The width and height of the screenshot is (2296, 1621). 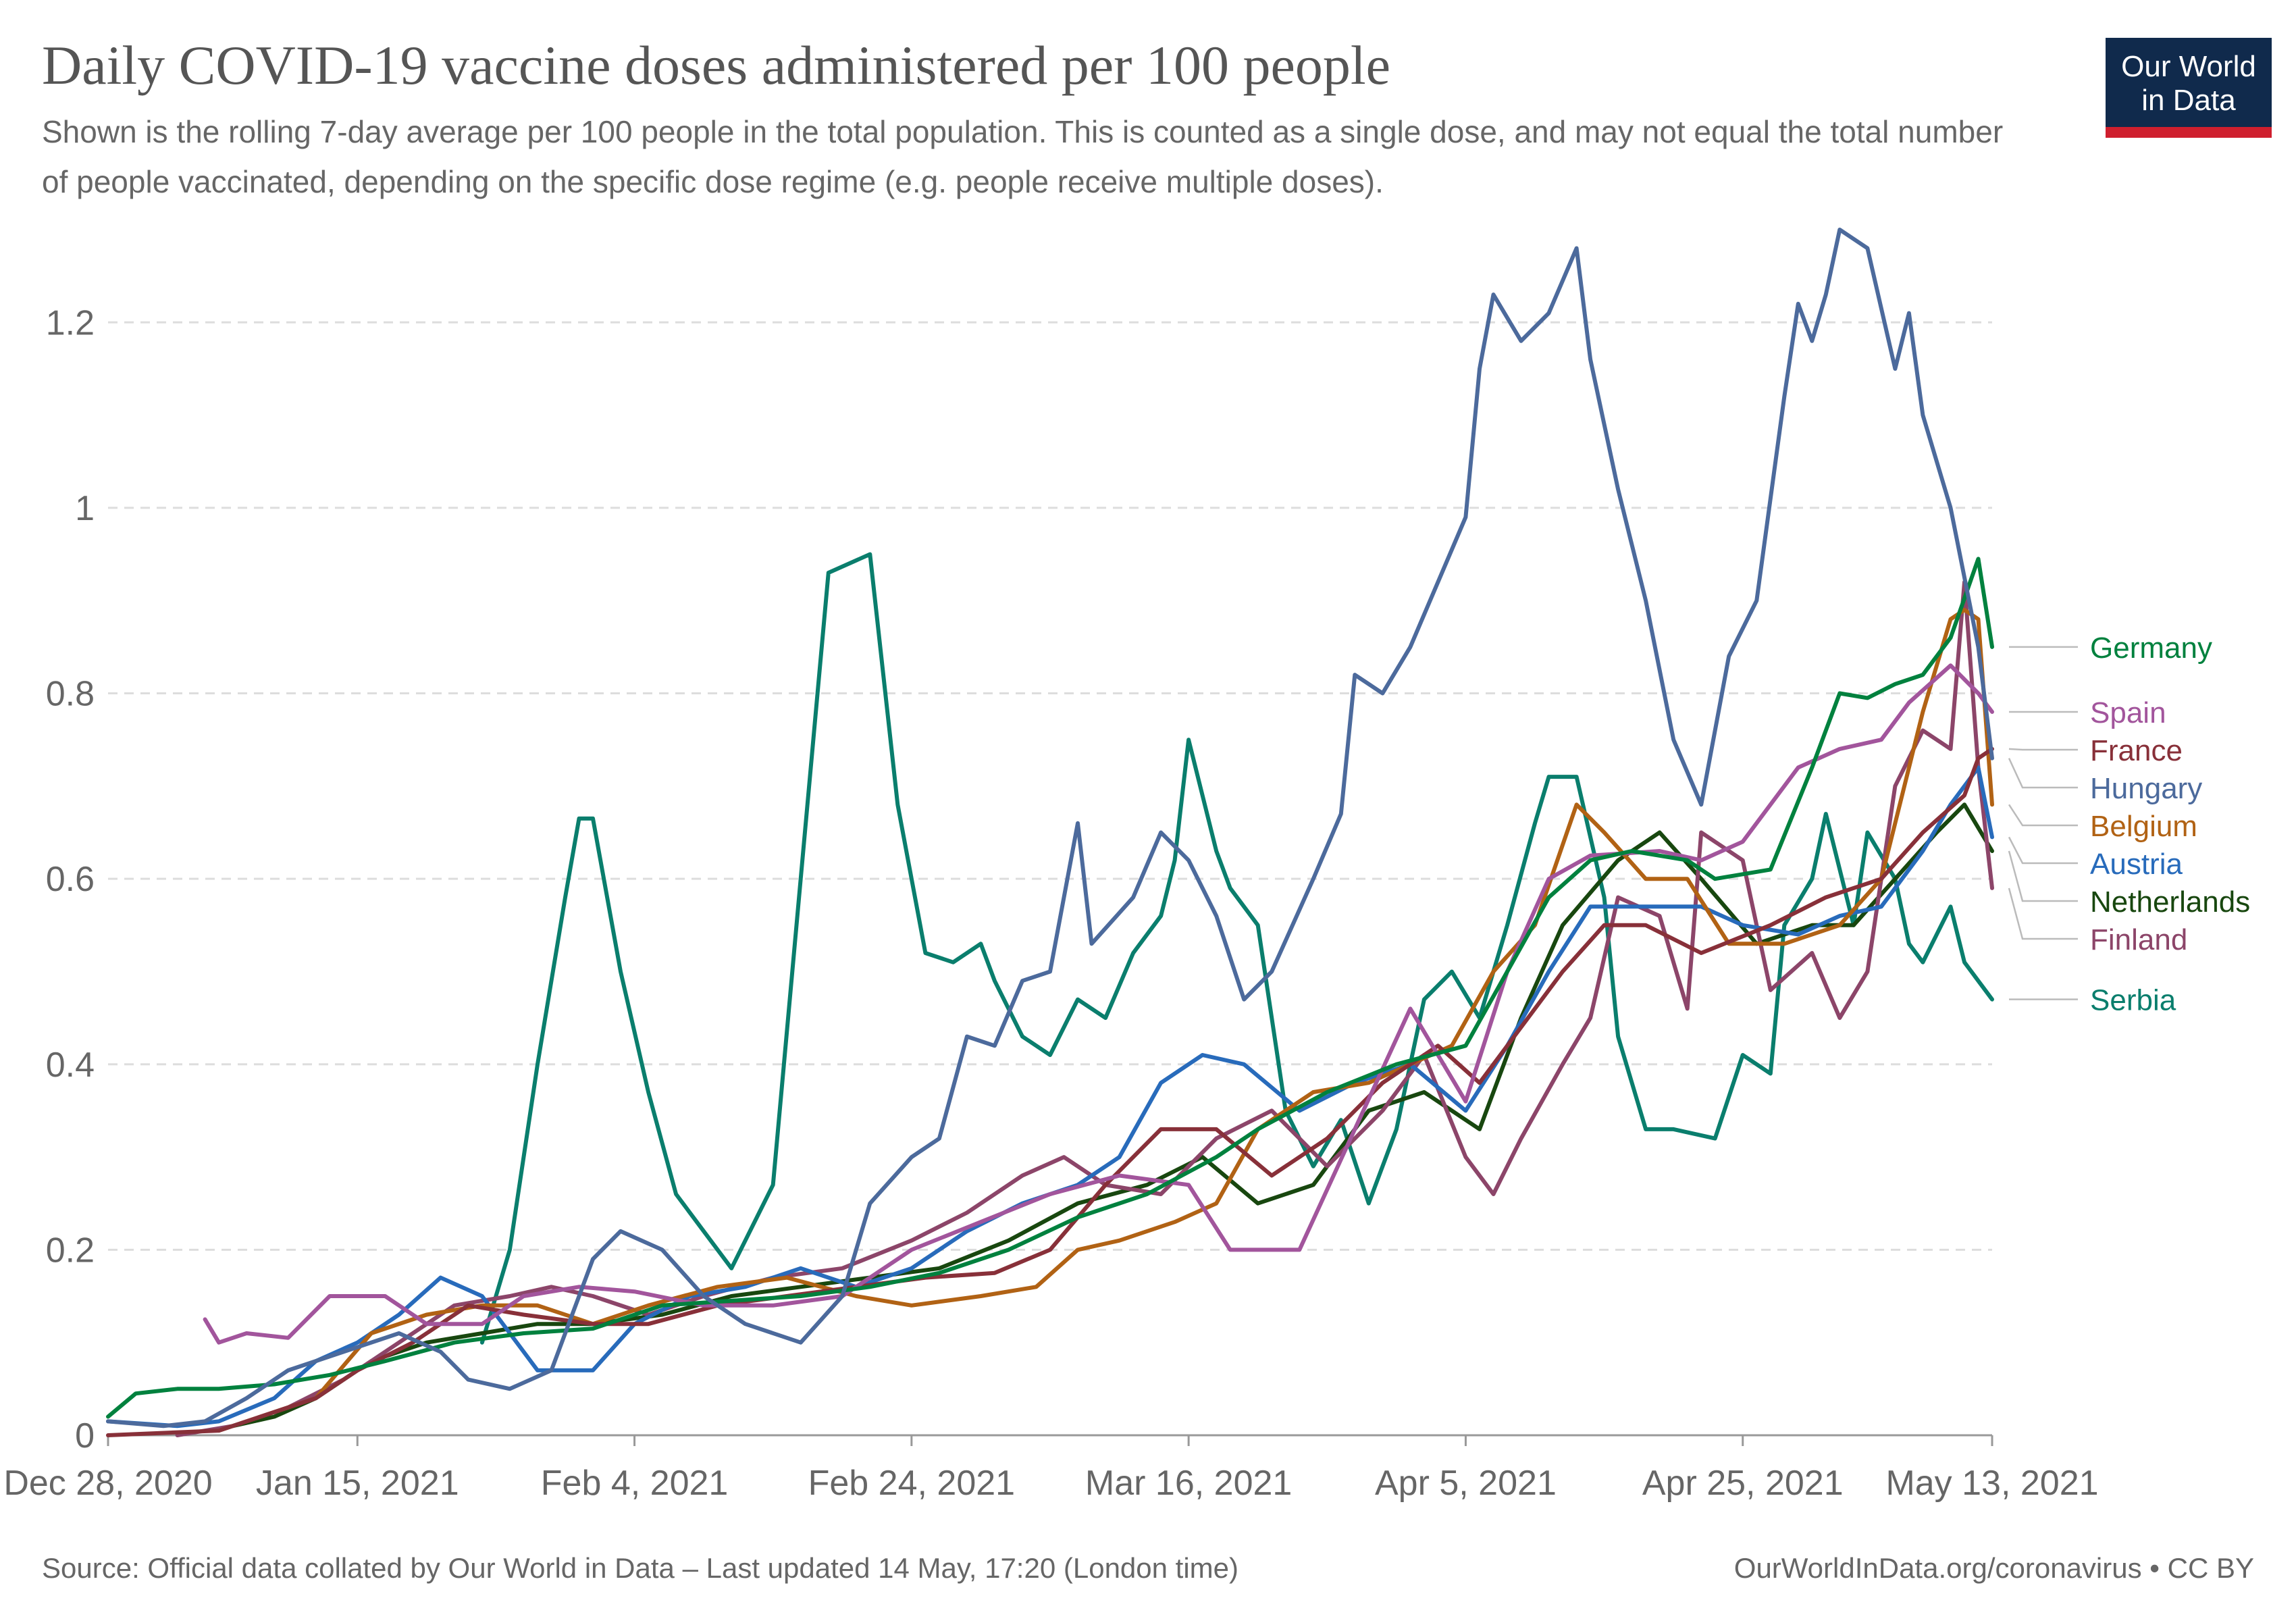 What do you see at coordinates (107, 1483) in the screenshot?
I see `x-tick-label: Dec 28, 2020` at bounding box center [107, 1483].